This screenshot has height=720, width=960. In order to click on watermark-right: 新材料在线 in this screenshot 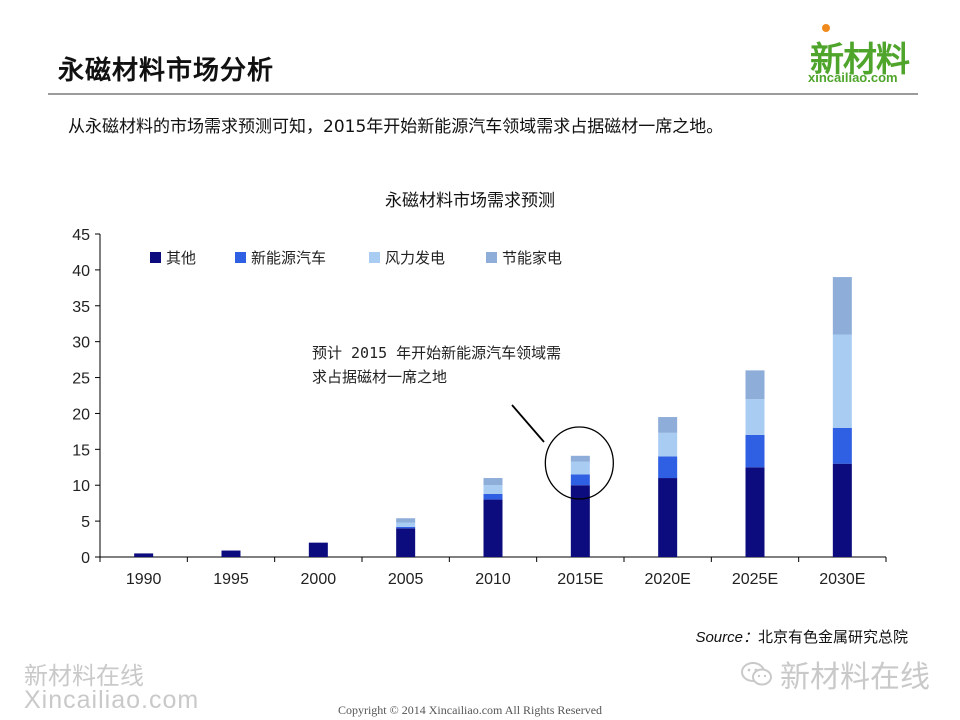, I will do `click(835, 674)`.